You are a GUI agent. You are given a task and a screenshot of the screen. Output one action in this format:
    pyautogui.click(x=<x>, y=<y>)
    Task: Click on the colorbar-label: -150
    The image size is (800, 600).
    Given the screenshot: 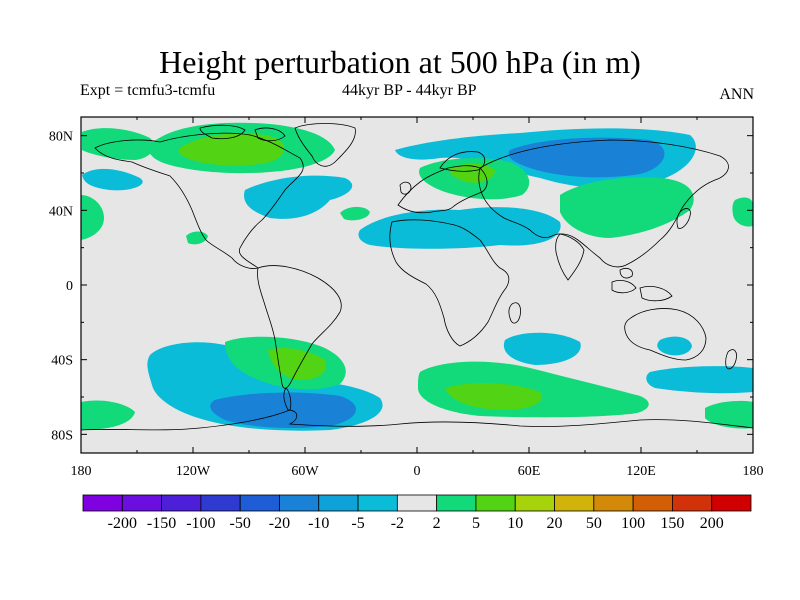 What is the action you would take?
    pyautogui.click(x=161, y=523)
    